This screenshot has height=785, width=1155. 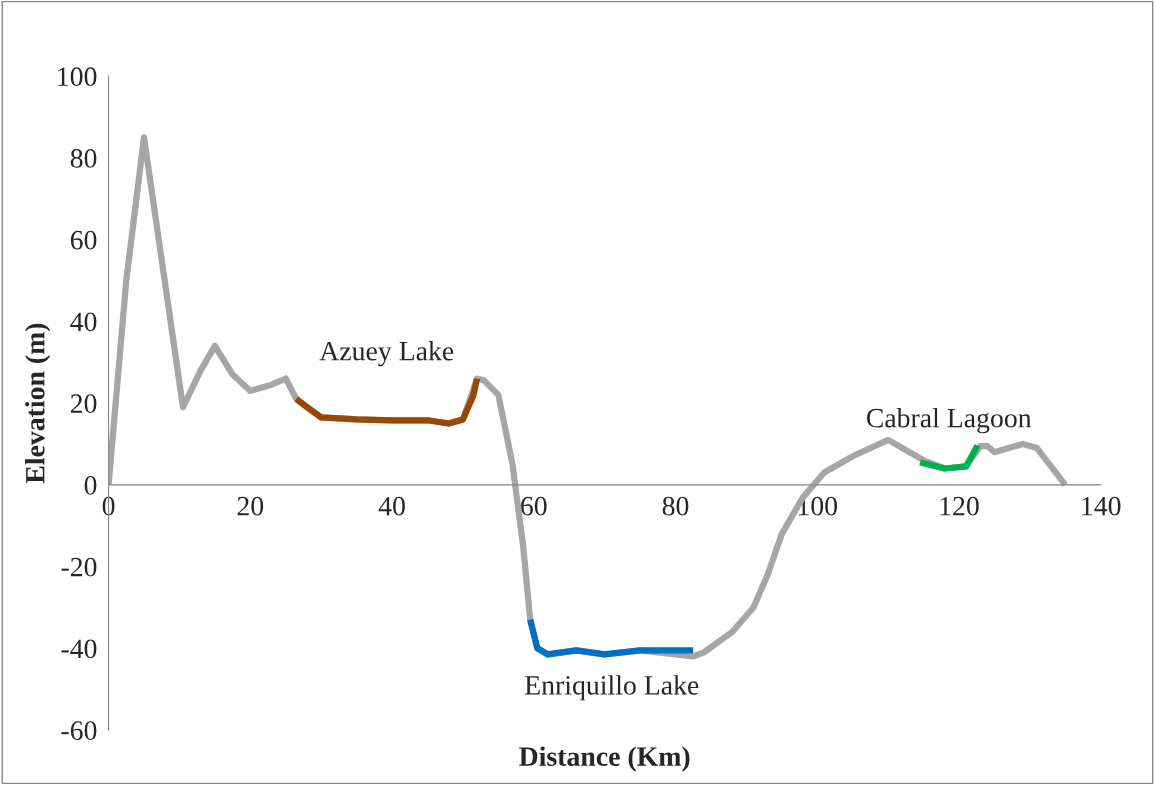 What do you see at coordinates (949, 420) in the screenshot?
I see `series-label: Cabral Lagoon` at bounding box center [949, 420].